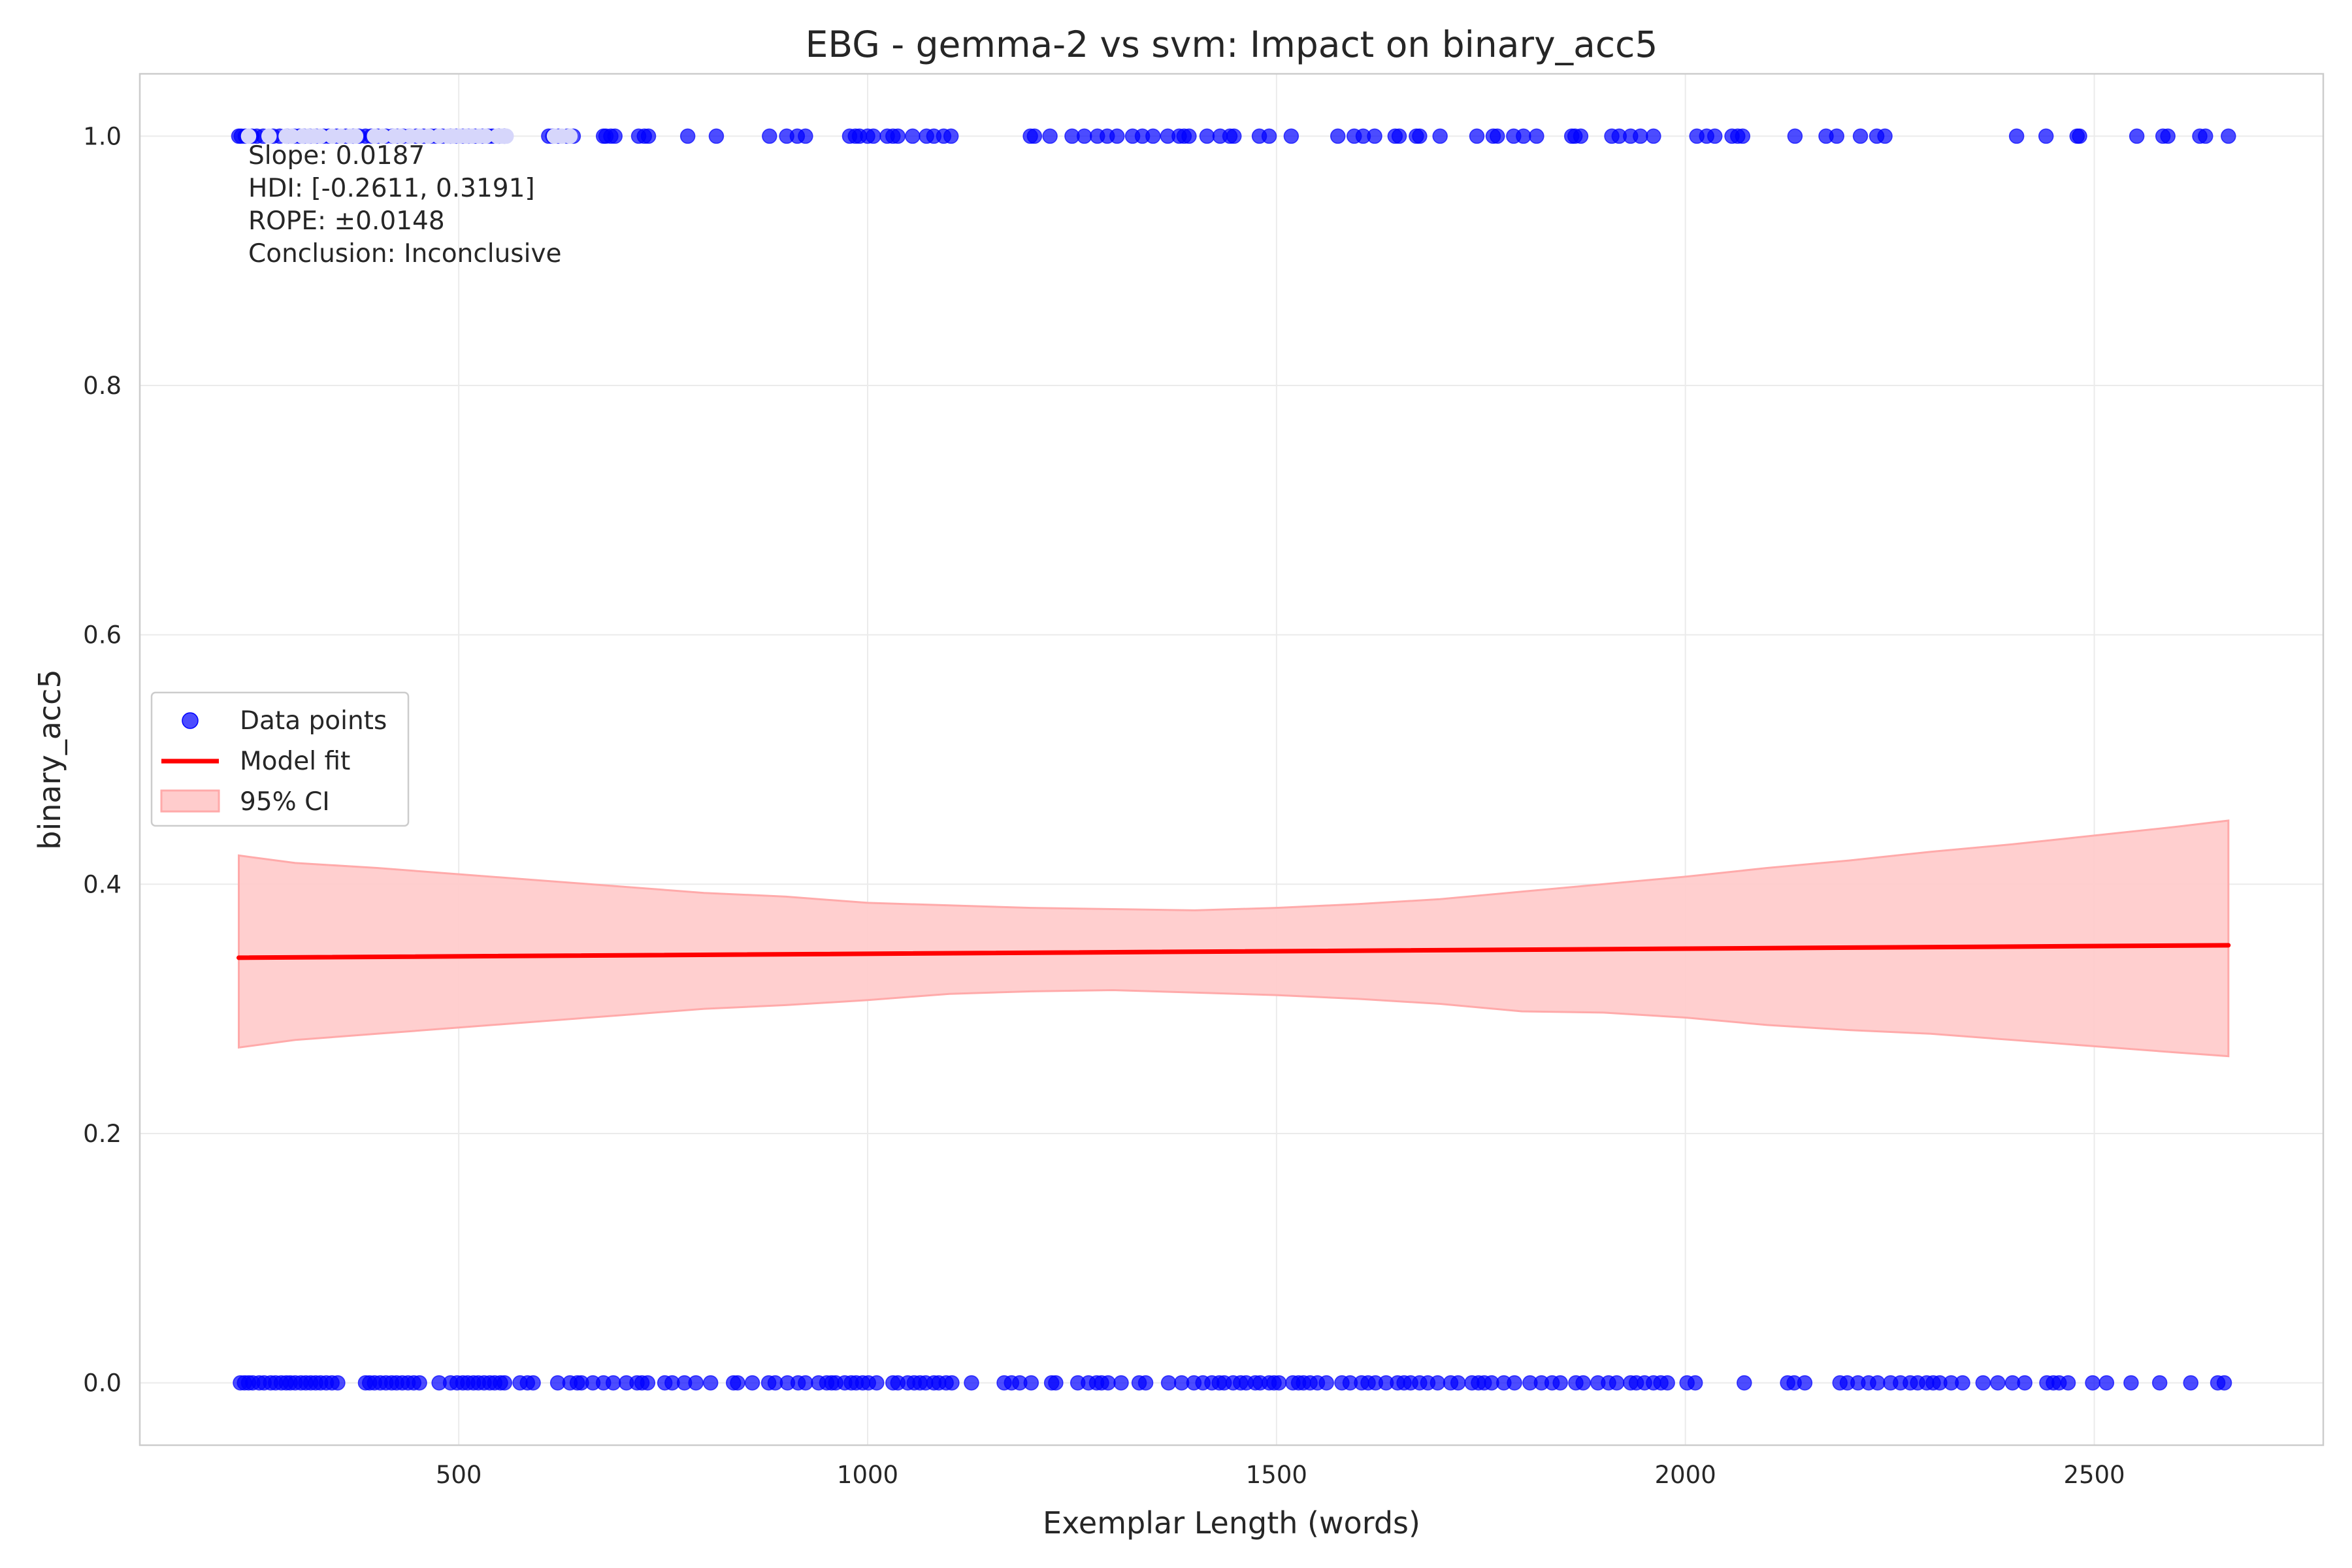 This screenshot has width=2352, height=1568. Describe the element at coordinates (102, 1383) in the screenshot. I see `y-tick-label: 0.0` at that location.